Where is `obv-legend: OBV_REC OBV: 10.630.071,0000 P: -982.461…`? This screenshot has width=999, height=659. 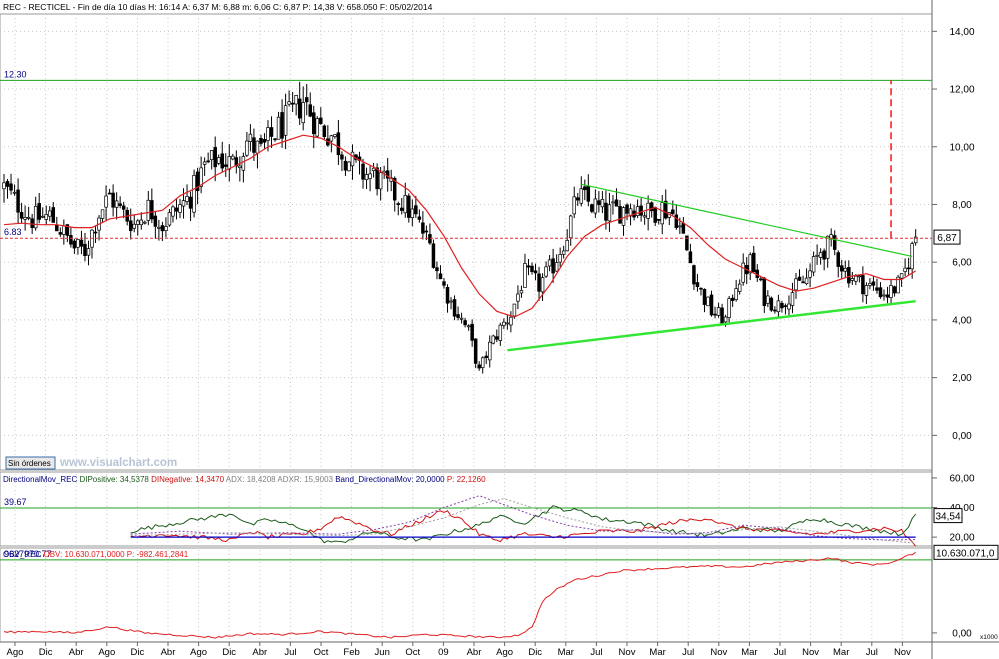 obv-legend: OBV_REC OBV: 10.630.071,0000 P: -982.461… is located at coordinates (96, 554).